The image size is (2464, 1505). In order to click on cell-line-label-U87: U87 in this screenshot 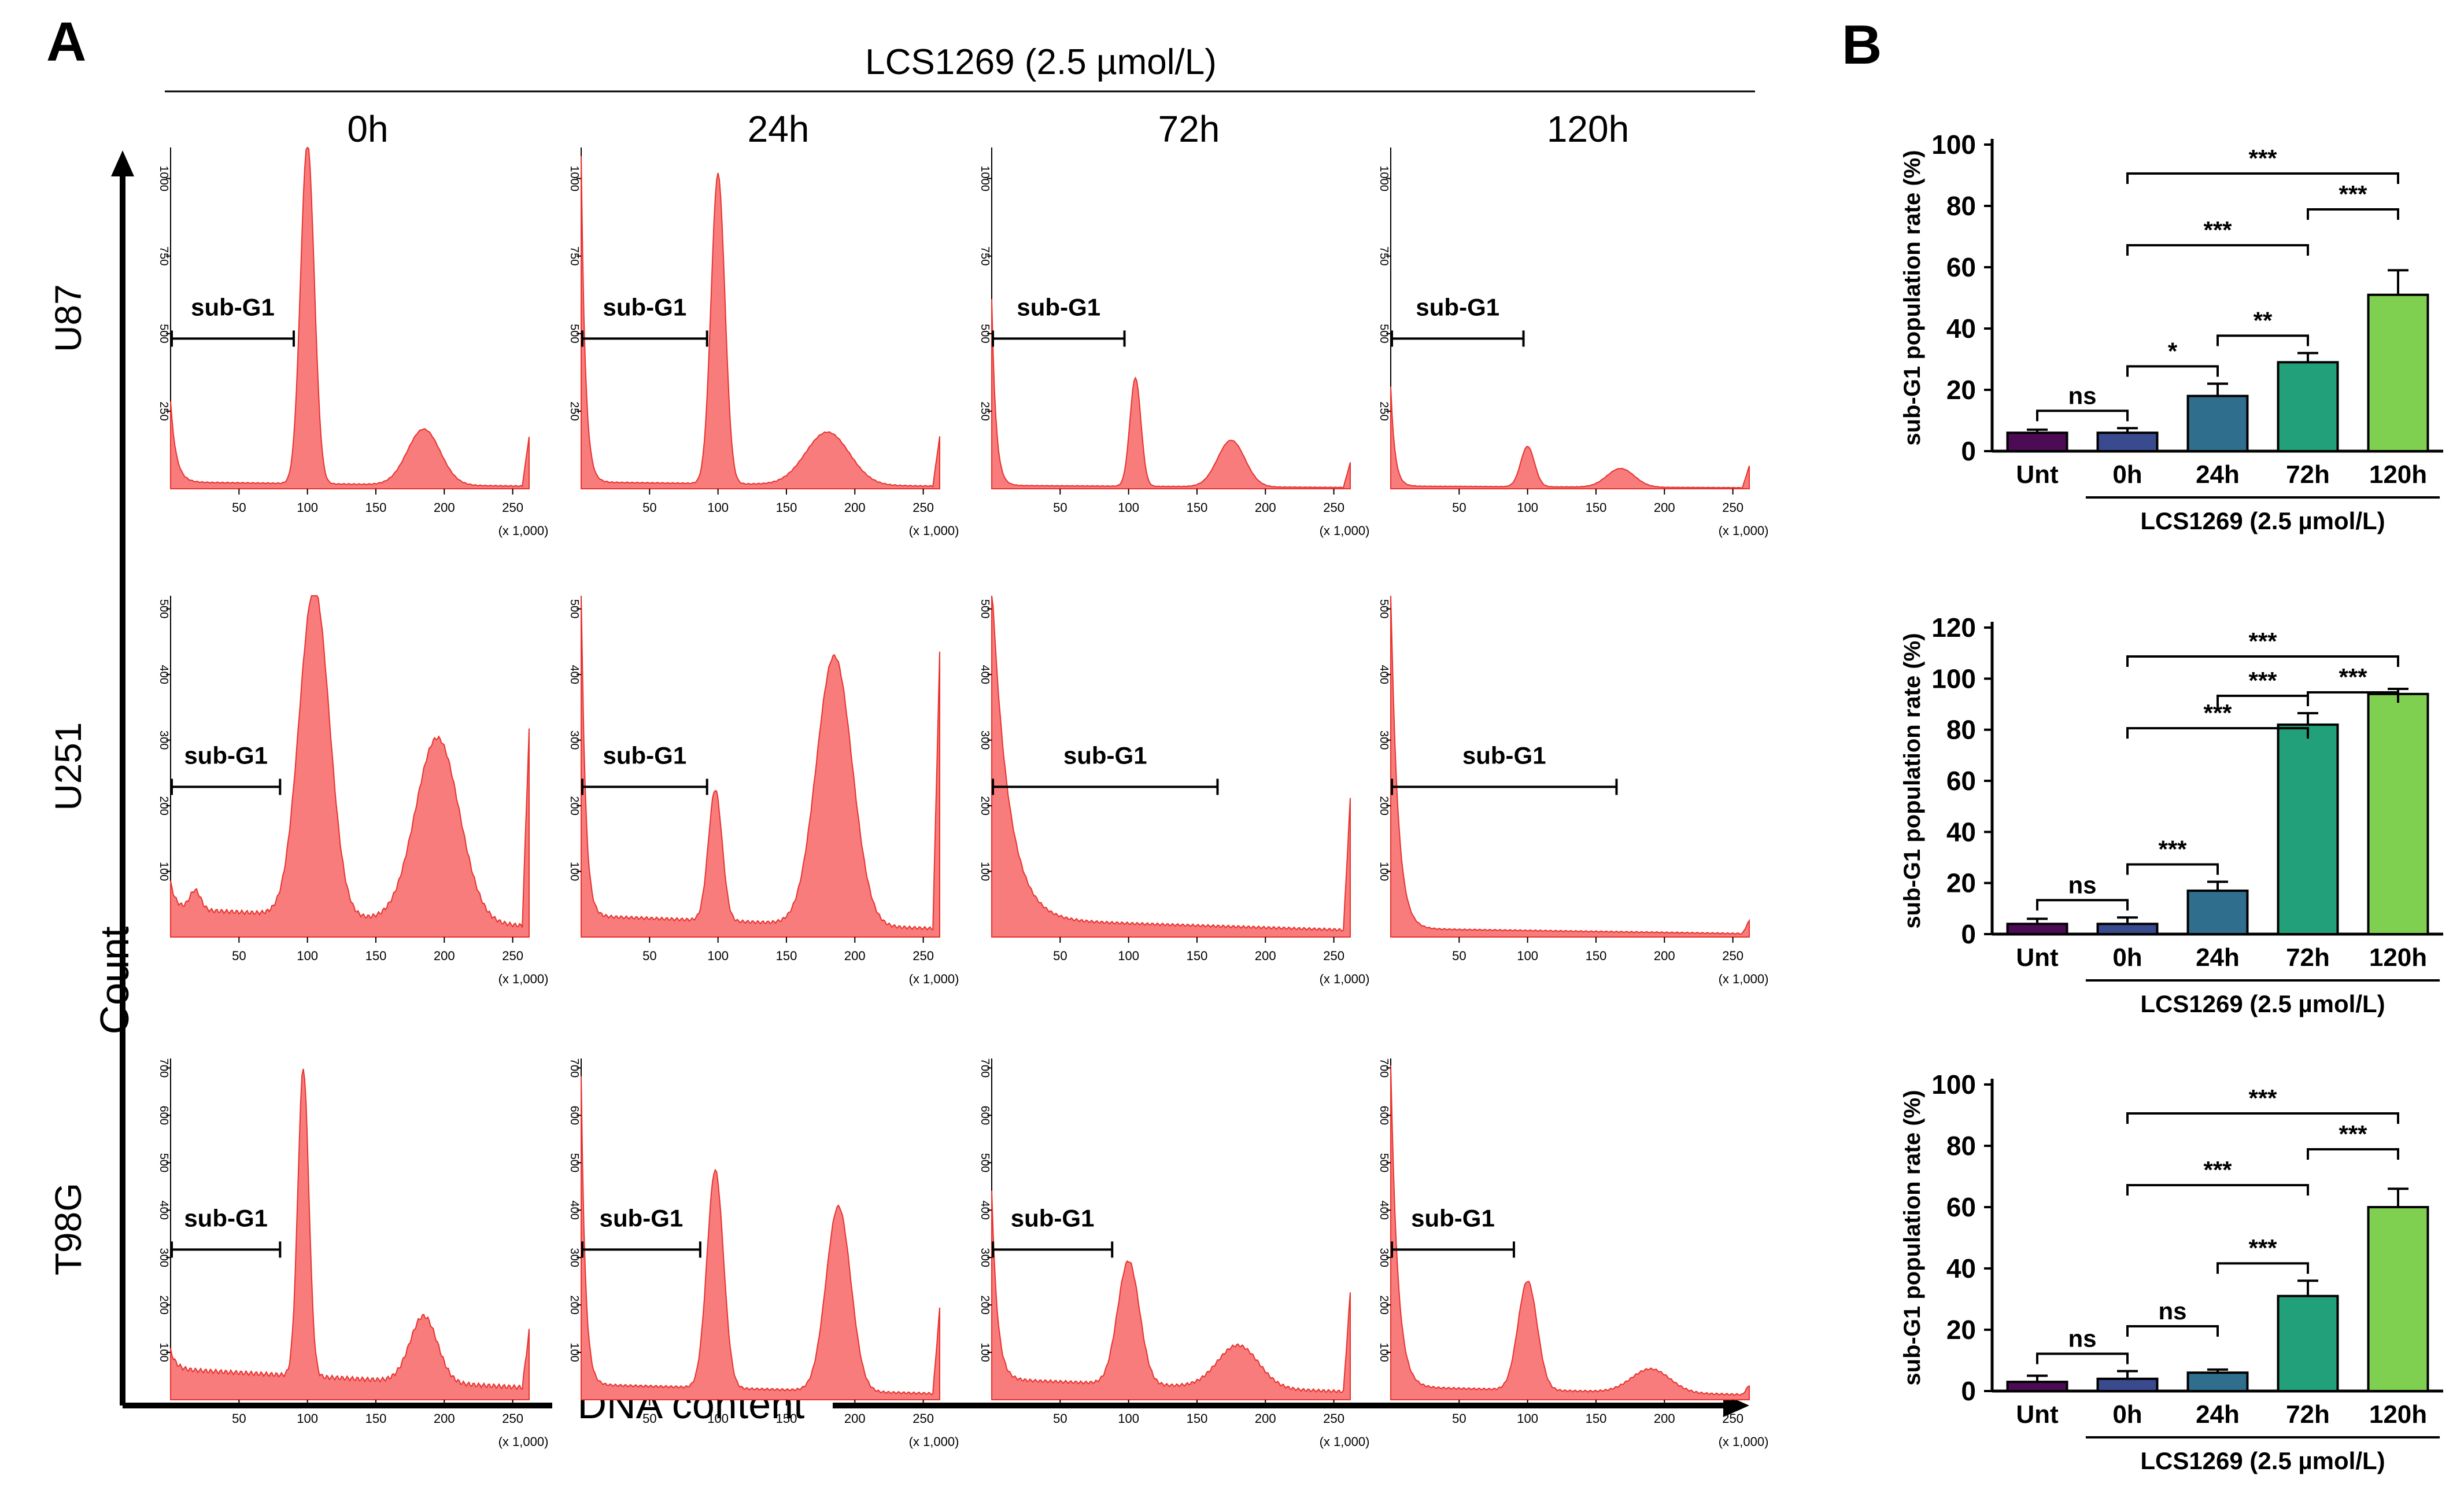, I will do `click(68, 318)`.